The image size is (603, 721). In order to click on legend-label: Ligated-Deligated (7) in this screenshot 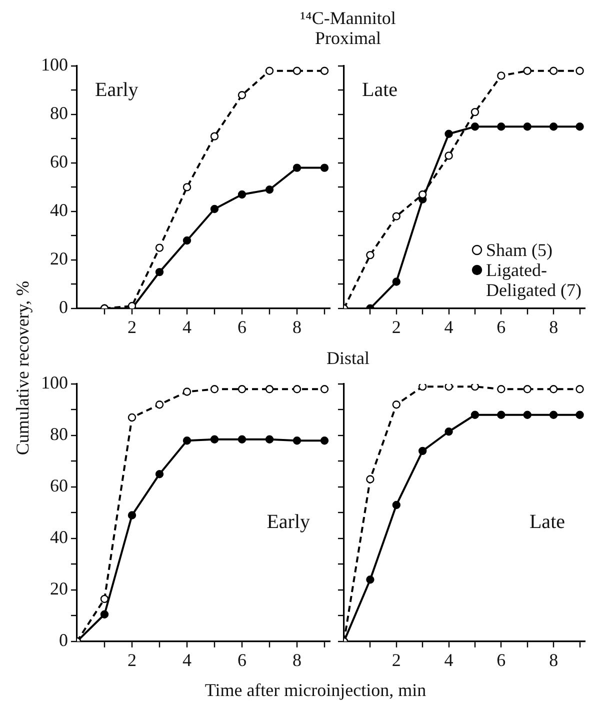, I will do `click(534, 280)`.